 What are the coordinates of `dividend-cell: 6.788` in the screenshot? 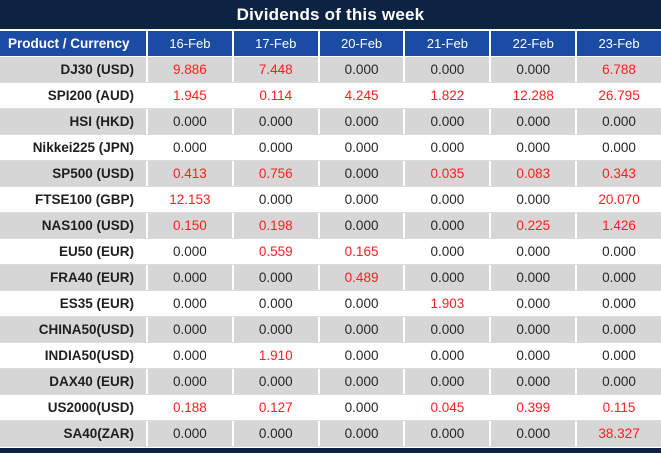 It's located at (619, 69).